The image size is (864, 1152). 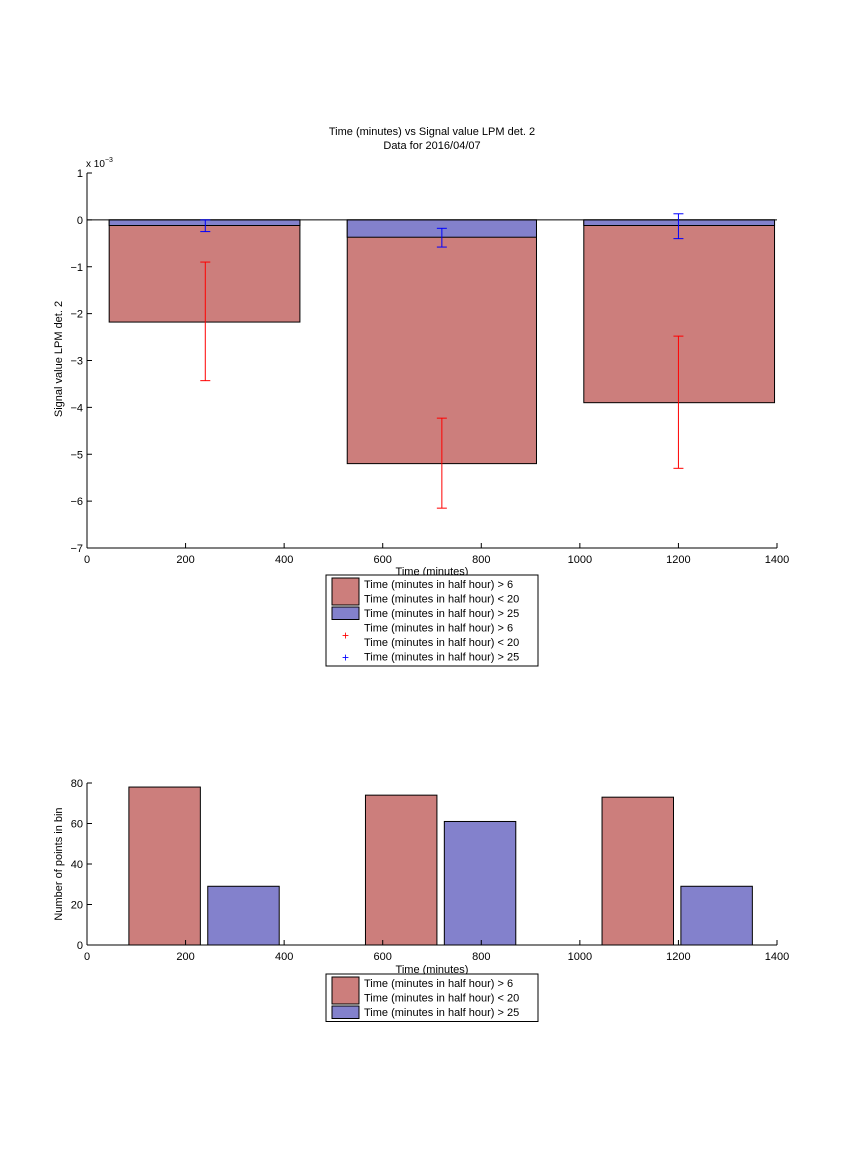 What do you see at coordinates (440, 866) in the screenshot?
I see `count-bars` at bounding box center [440, 866].